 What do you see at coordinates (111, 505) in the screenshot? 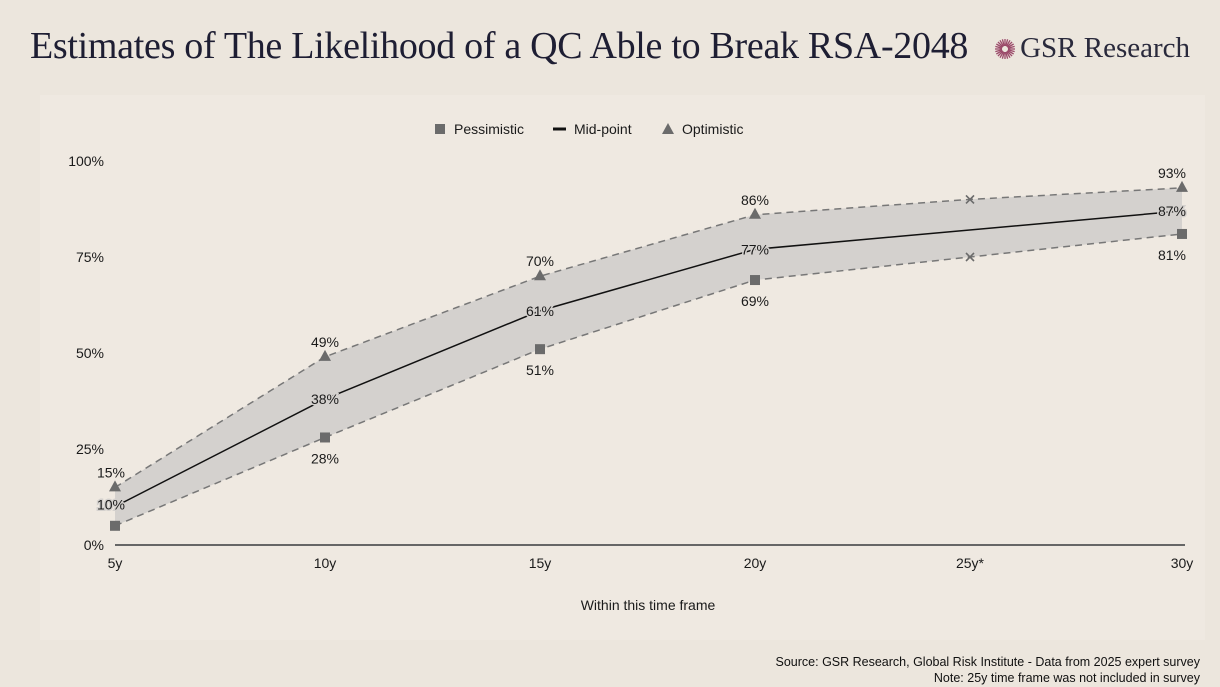
I see `mid-point-data-label: 10%` at bounding box center [111, 505].